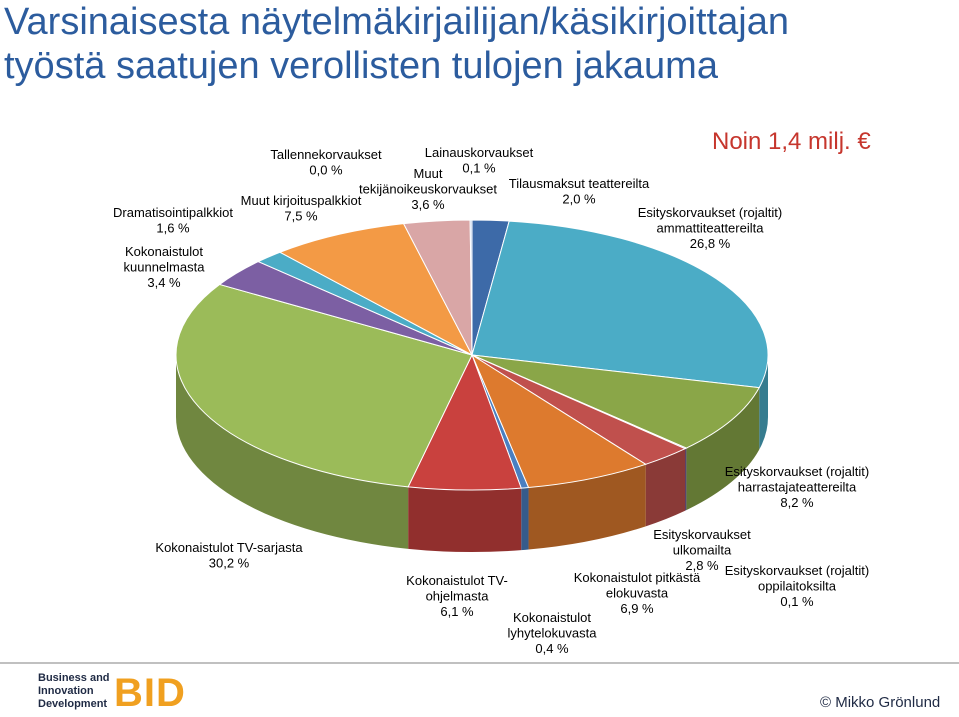 The image size is (959, 717). Describe the element at coordinates (74, 678) in the screenshot. I see `logo-line: Business and` at that location.